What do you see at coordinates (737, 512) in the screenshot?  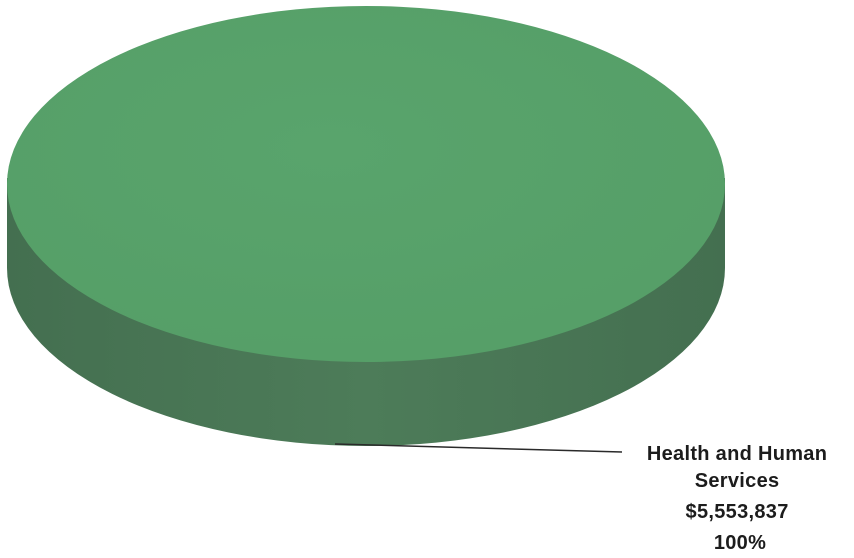 I see `slice-label-amount: $5,553,837` at bounding box center [737, 512].